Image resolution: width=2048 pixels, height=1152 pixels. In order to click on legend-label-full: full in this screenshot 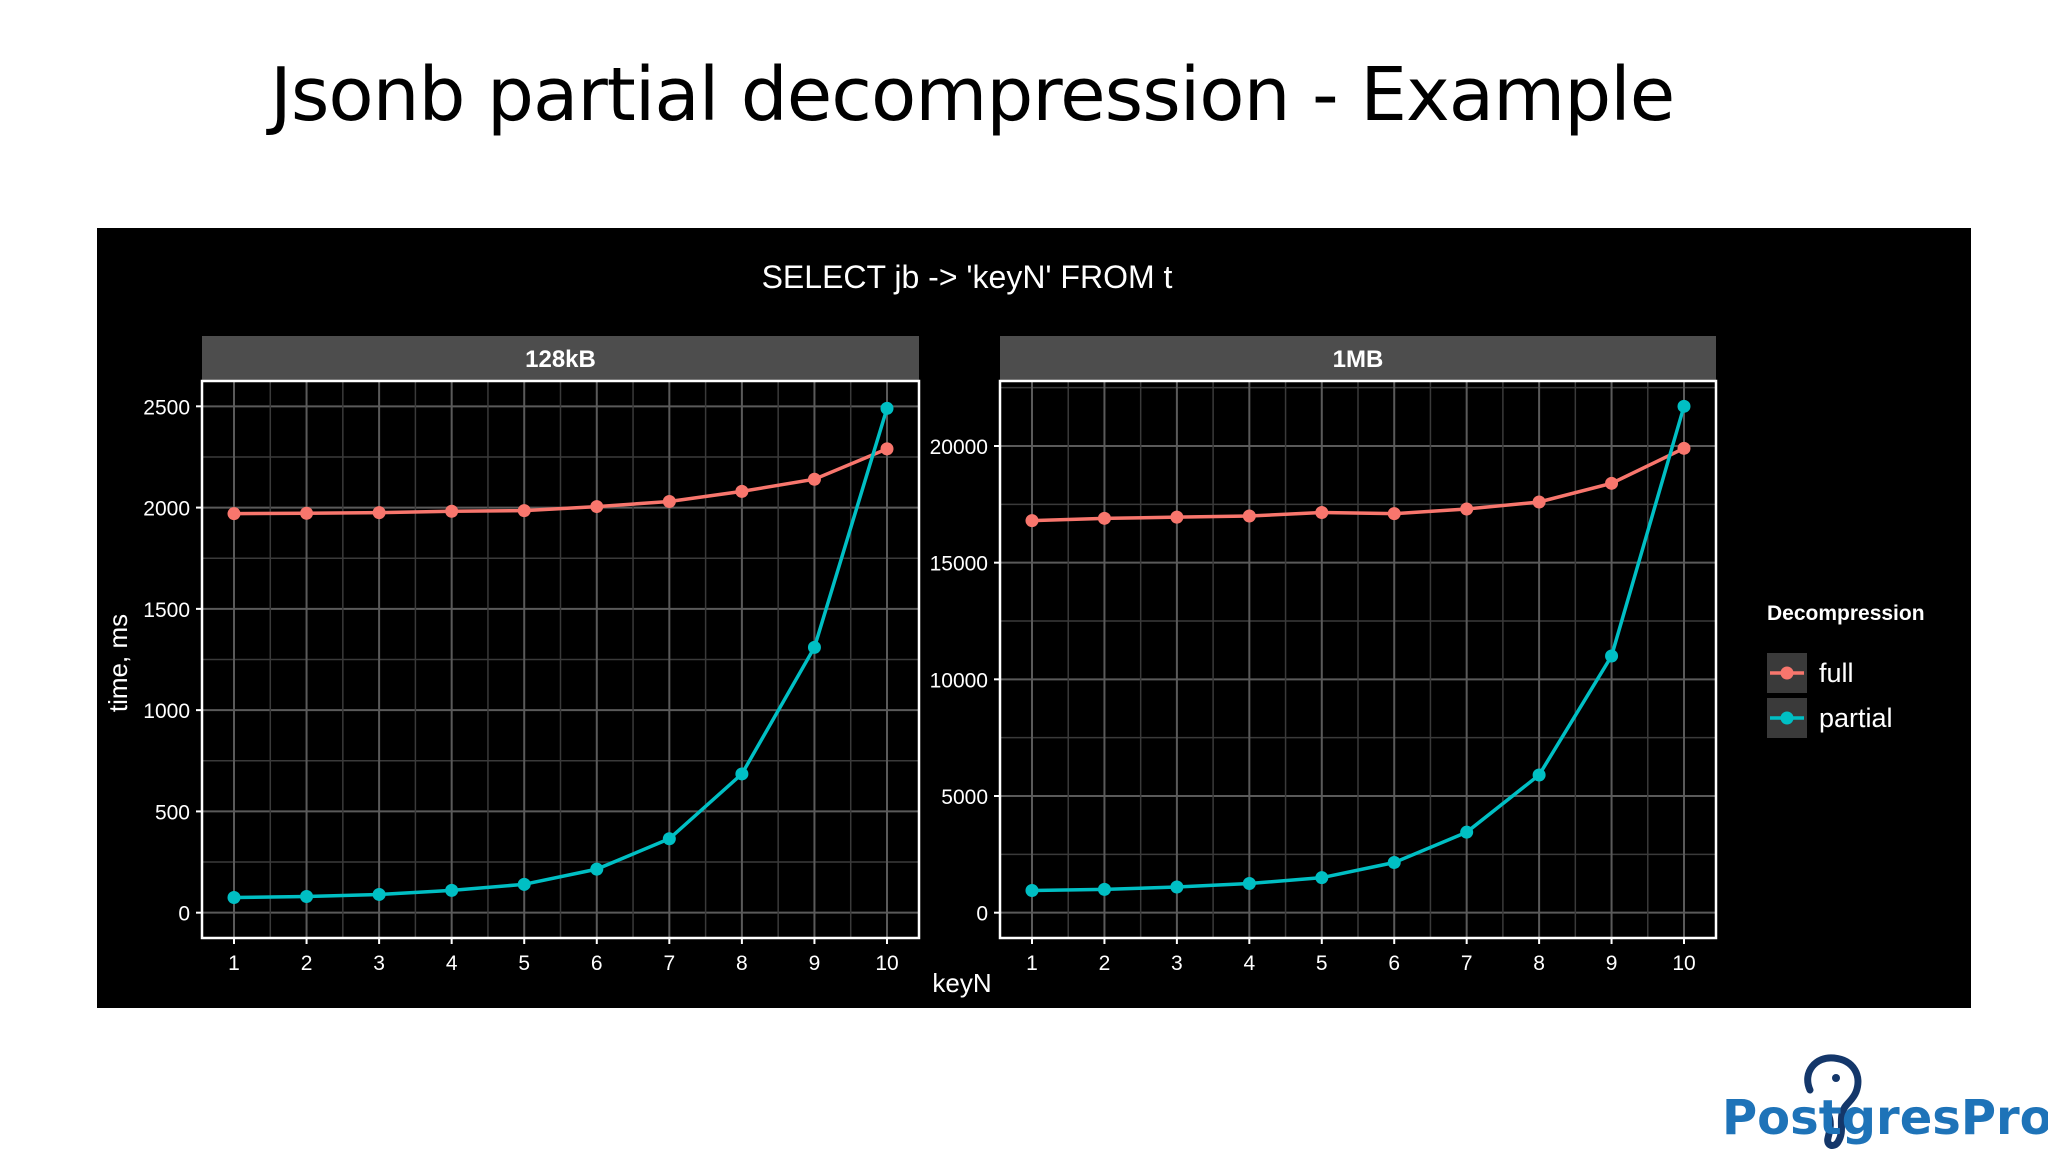, I will do `click(1836, 673)`.